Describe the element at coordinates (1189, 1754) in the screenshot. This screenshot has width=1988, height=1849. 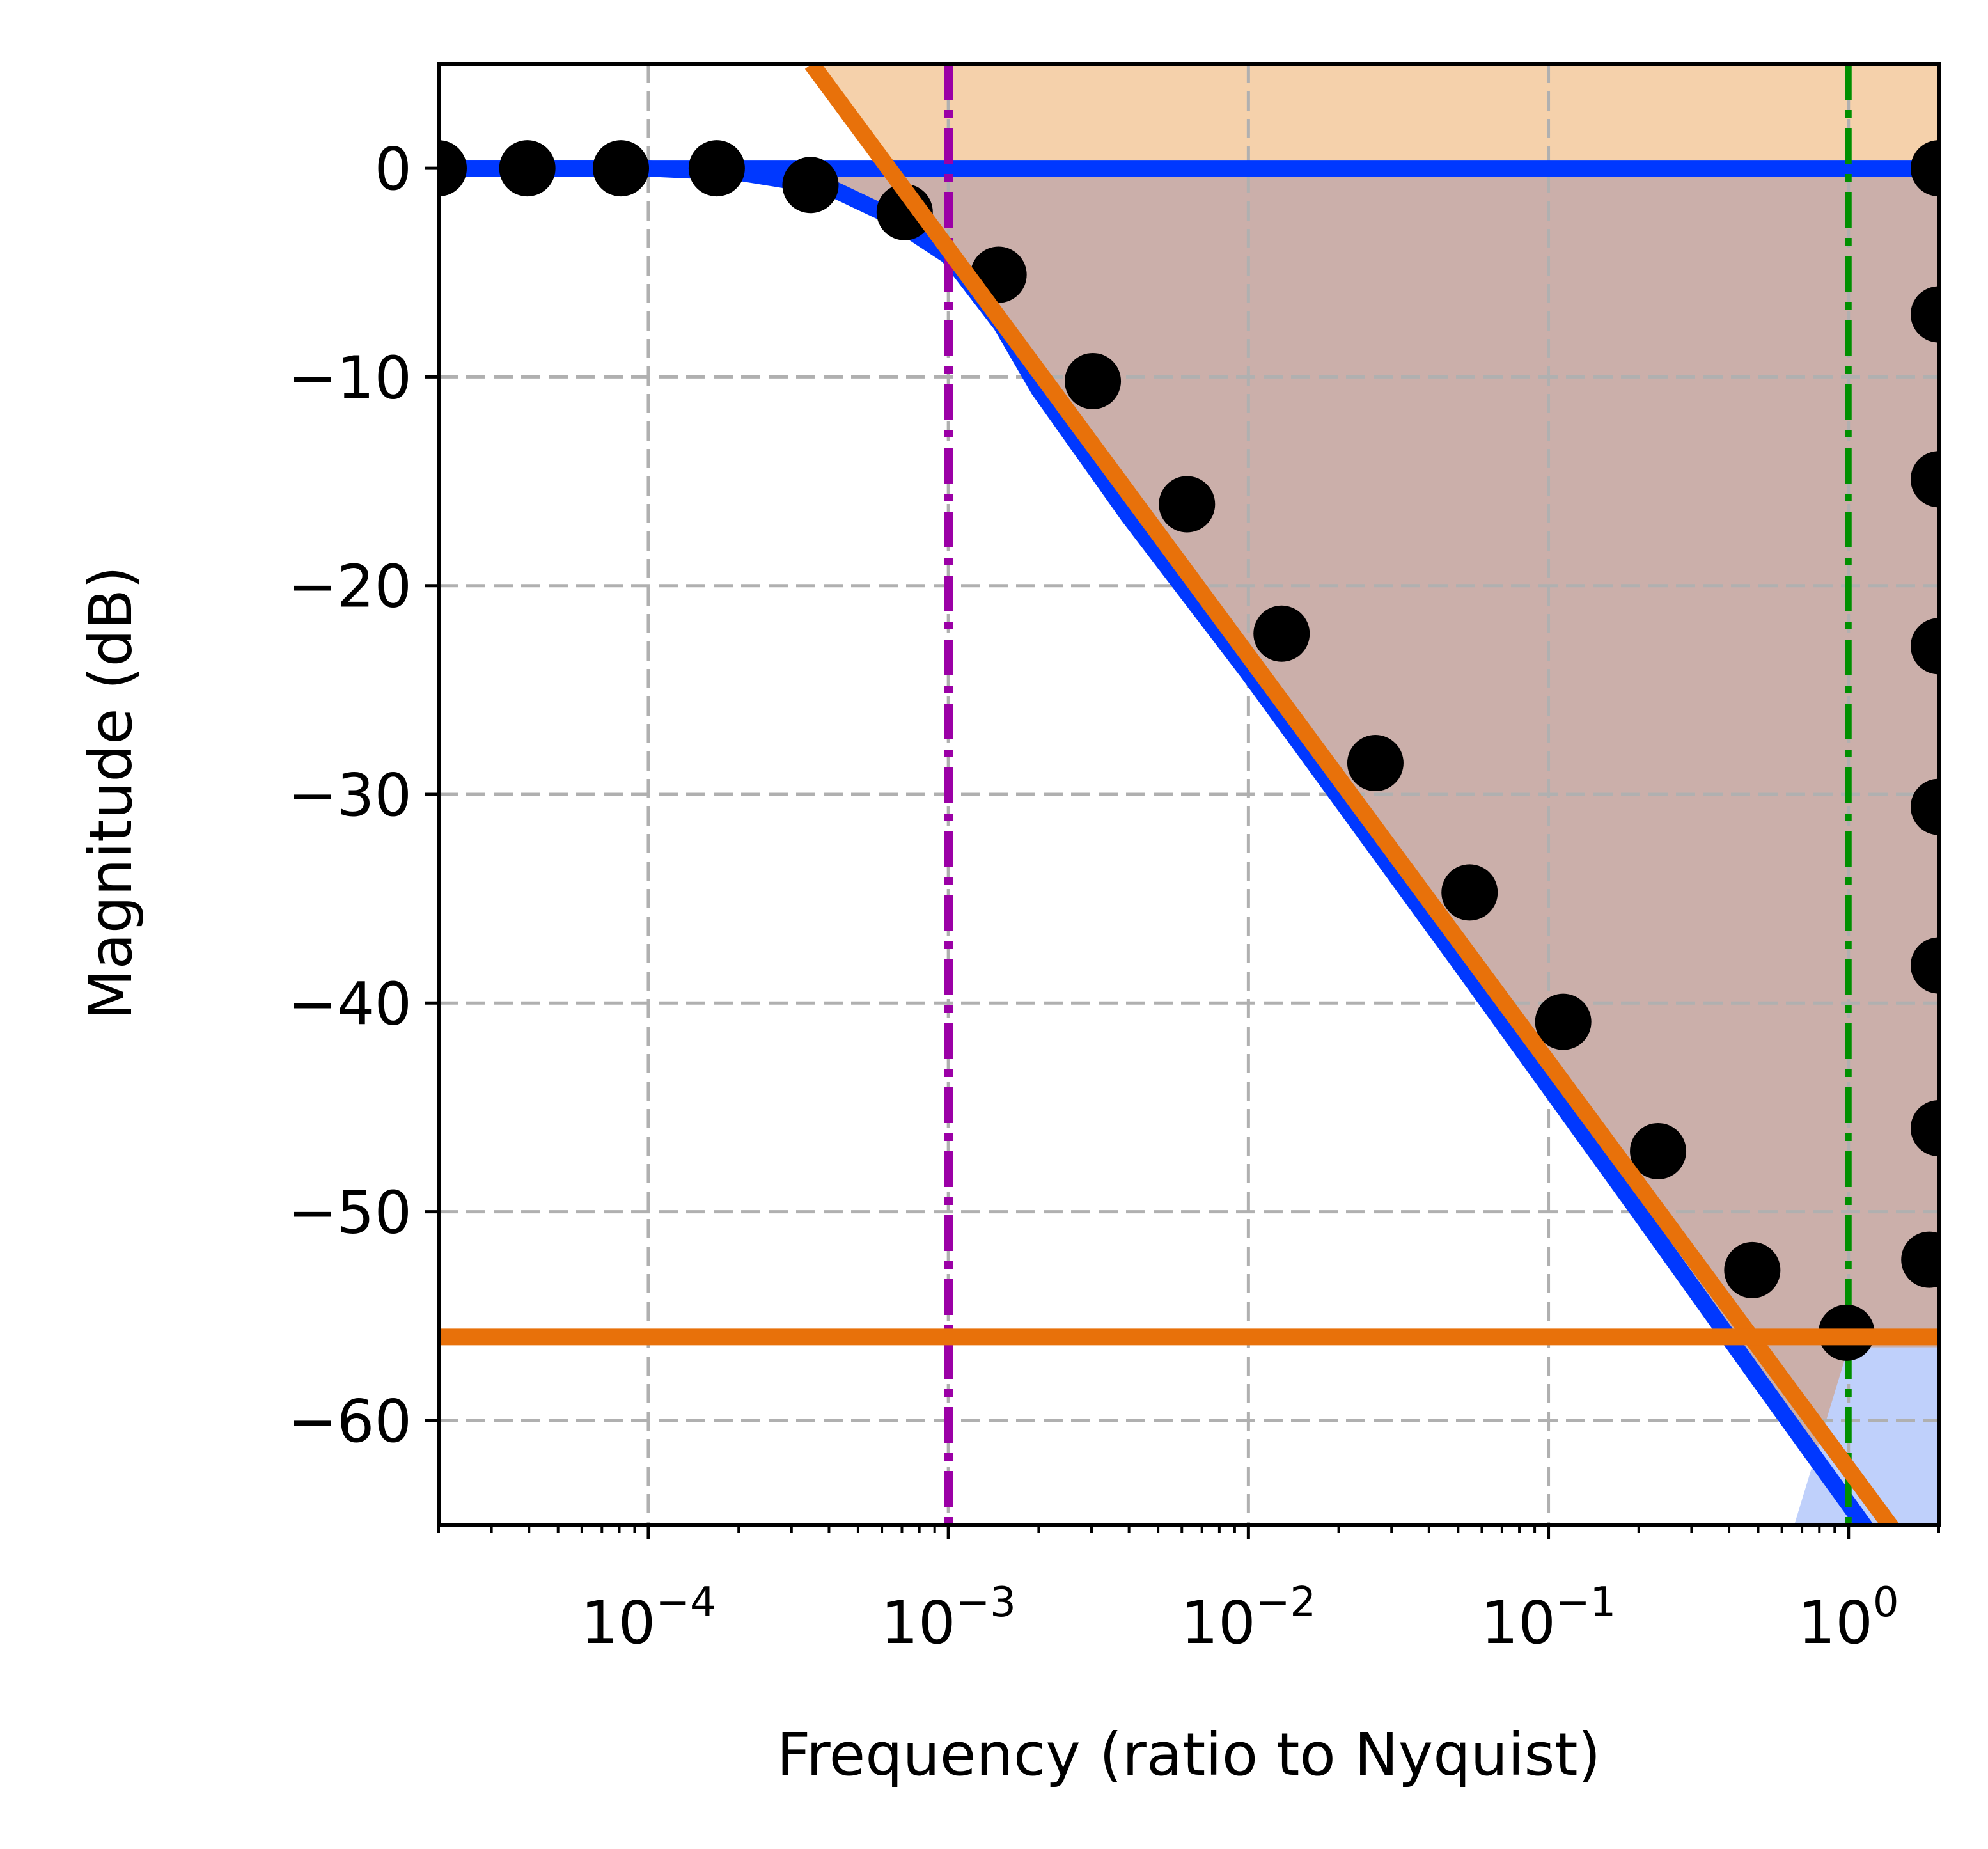
I see `x-axis-label: Frequency (ratio to Nyquist)` at that location.